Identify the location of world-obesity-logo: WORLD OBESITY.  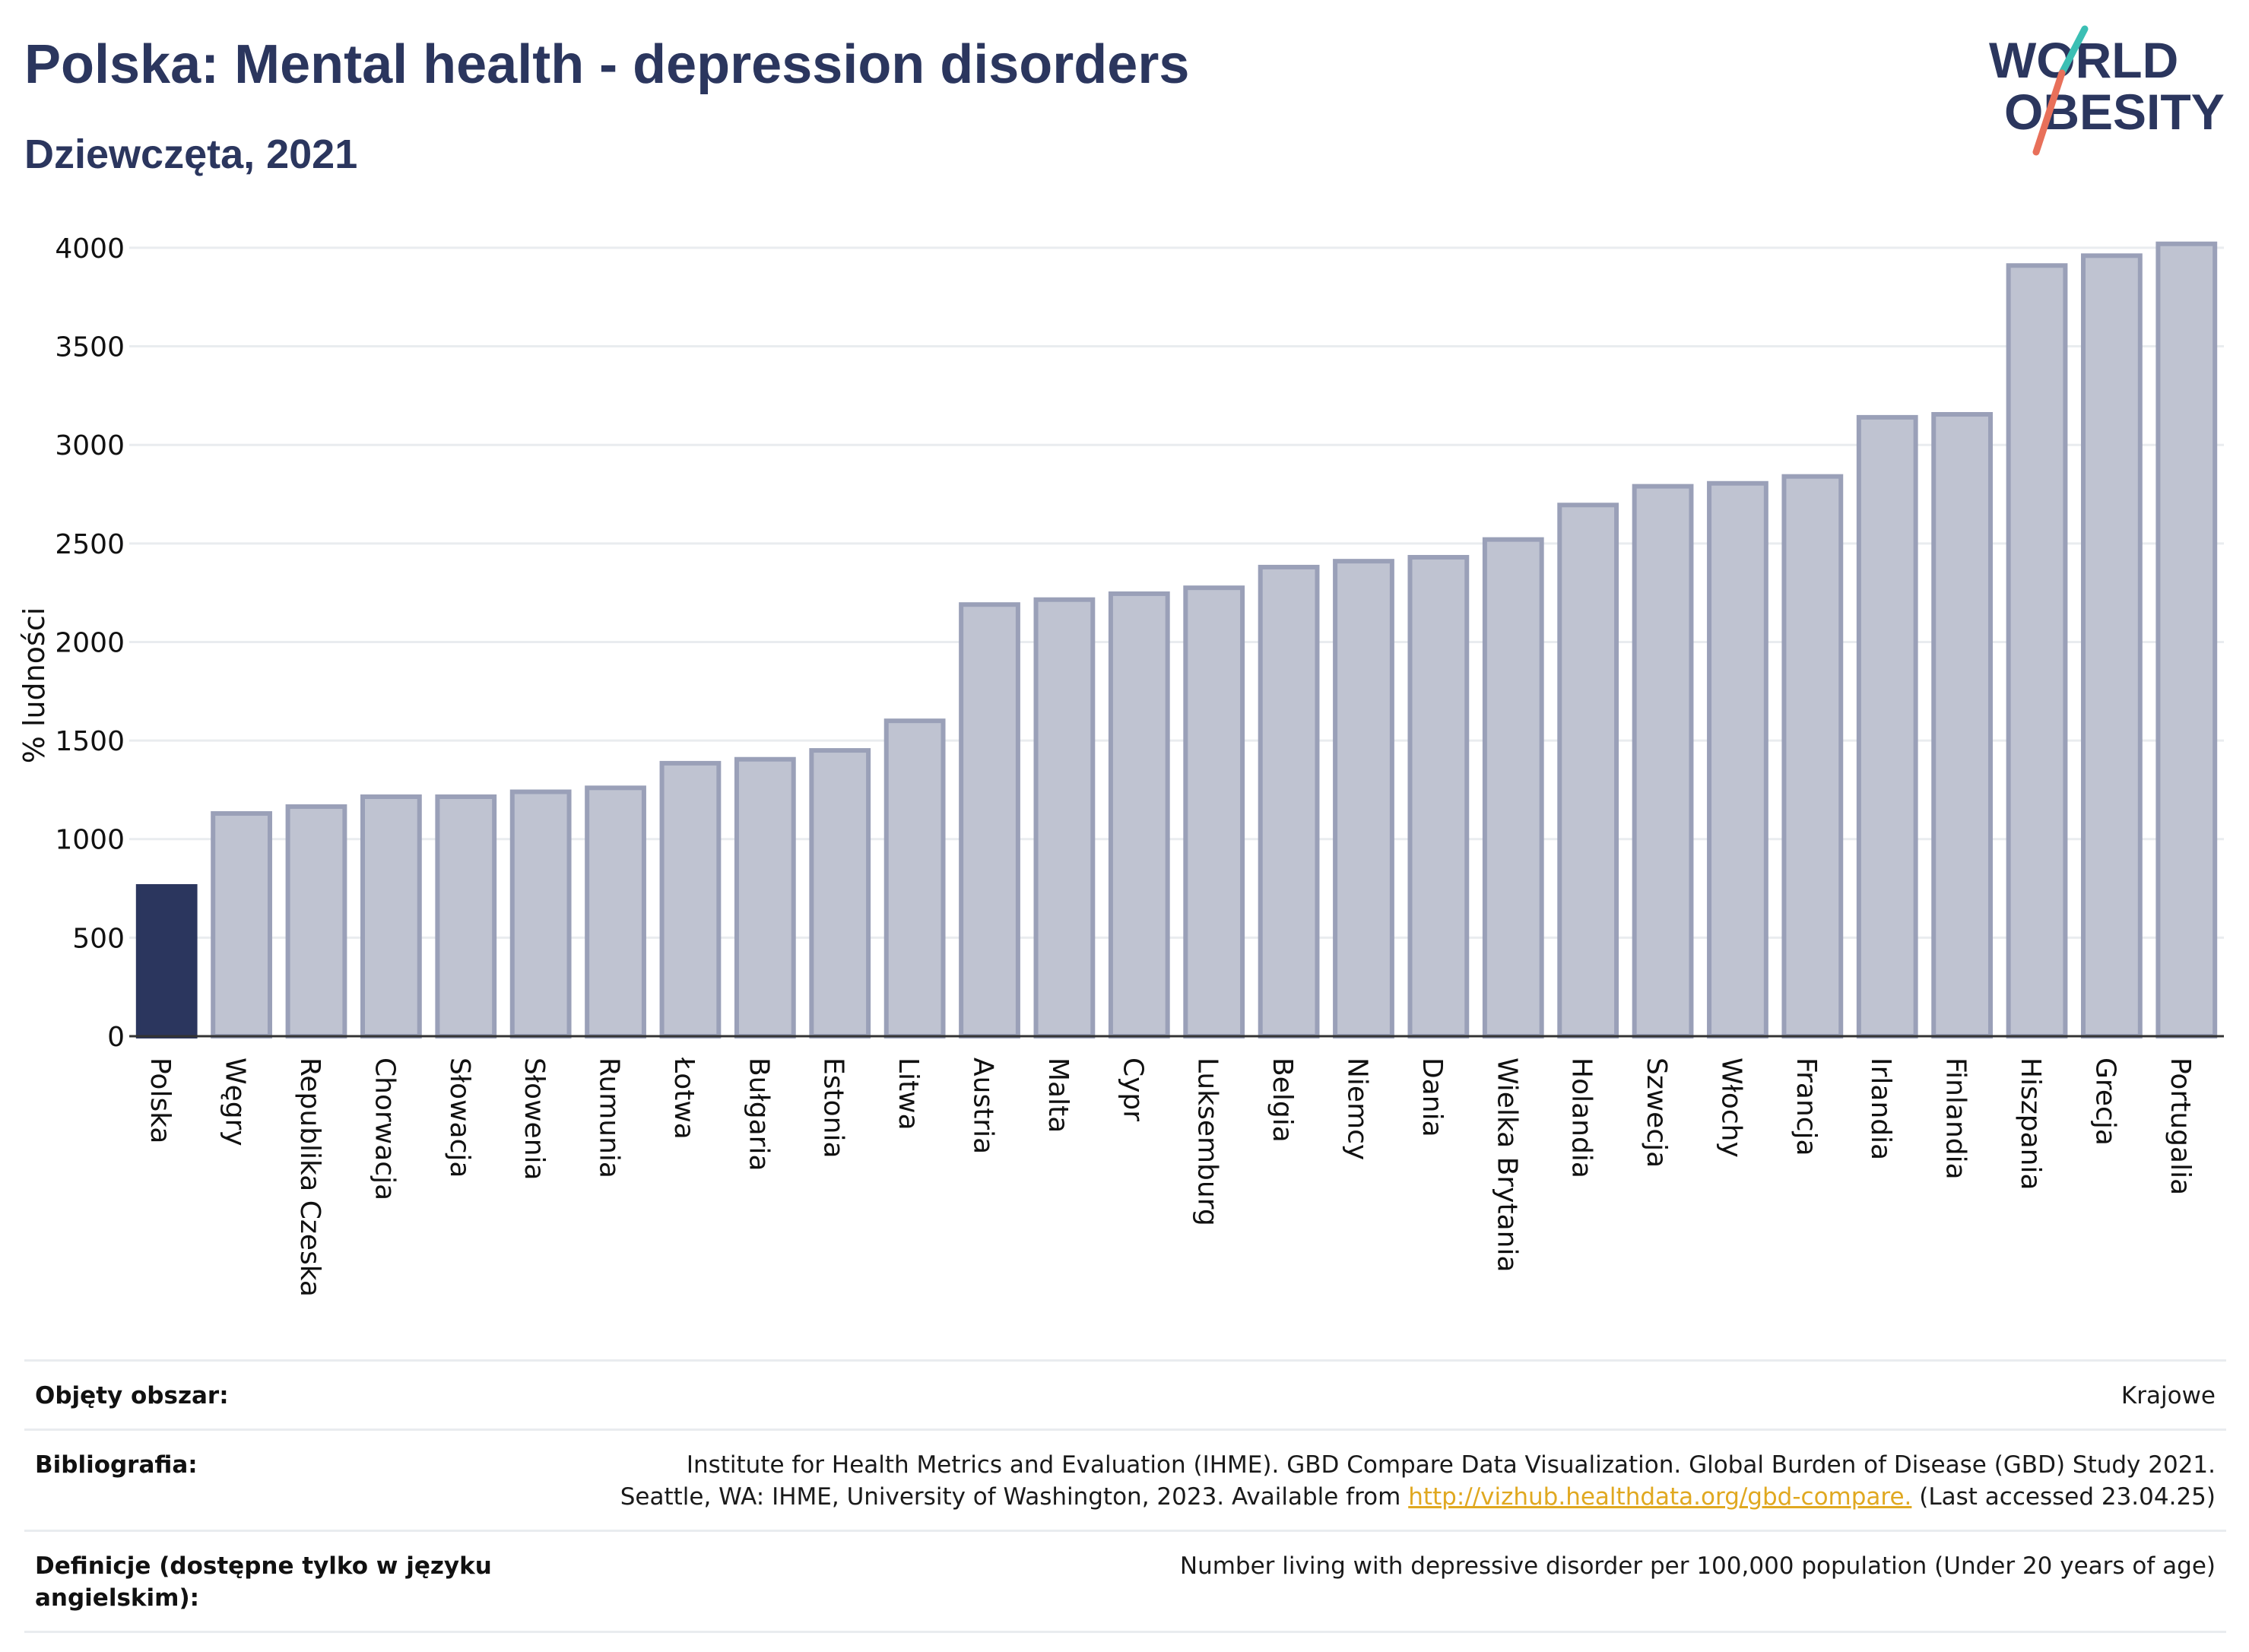
(2107, 90).